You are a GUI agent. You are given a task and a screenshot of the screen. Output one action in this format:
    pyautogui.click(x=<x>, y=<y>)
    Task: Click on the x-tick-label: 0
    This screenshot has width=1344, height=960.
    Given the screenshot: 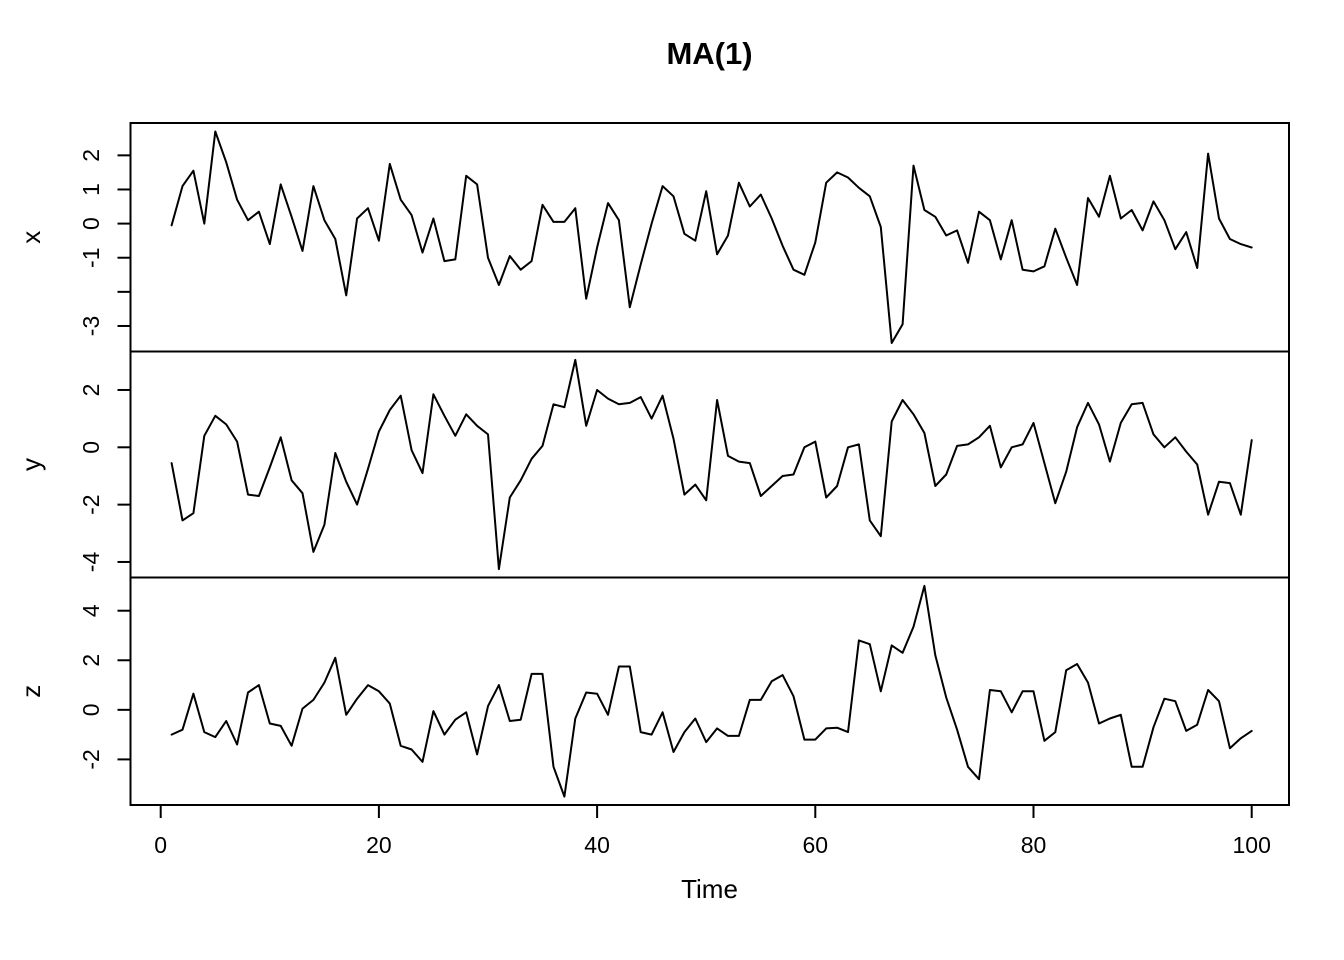 What is the action you would take?
    pyautogui.click(x=160, y=845)
    